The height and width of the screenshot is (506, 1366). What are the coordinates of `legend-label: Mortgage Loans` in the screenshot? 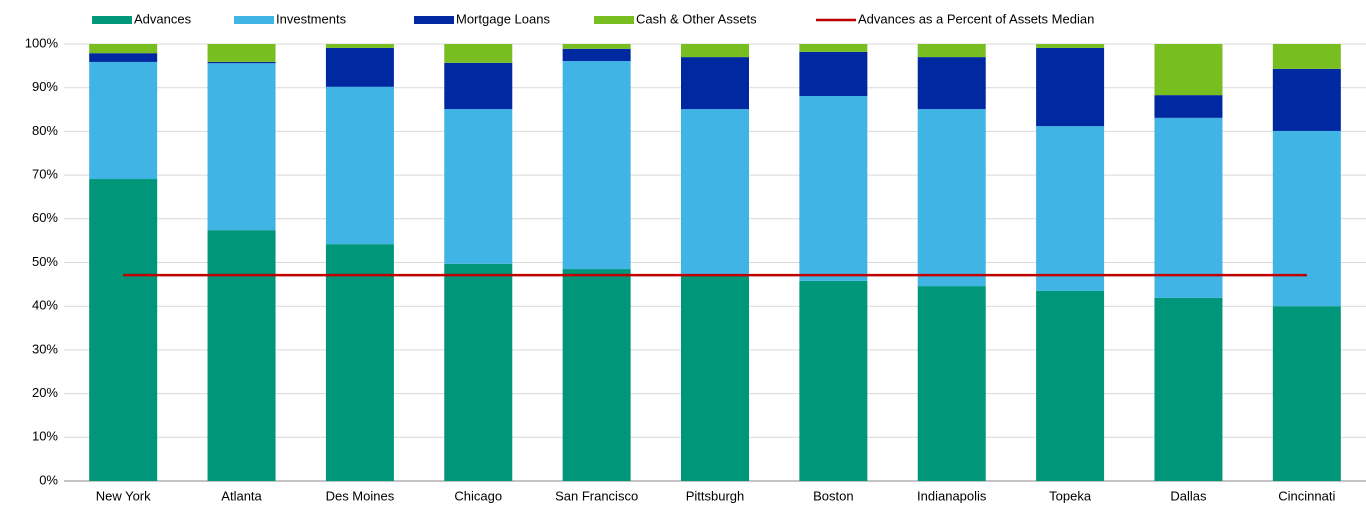 It's located at (503, 18).